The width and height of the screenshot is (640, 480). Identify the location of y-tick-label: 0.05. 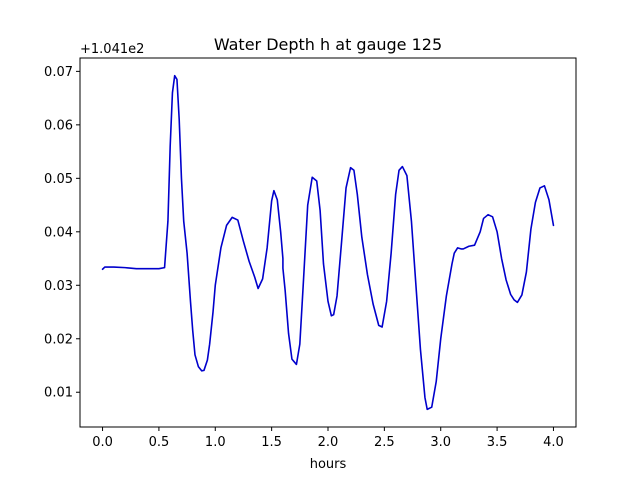
(58, 179).